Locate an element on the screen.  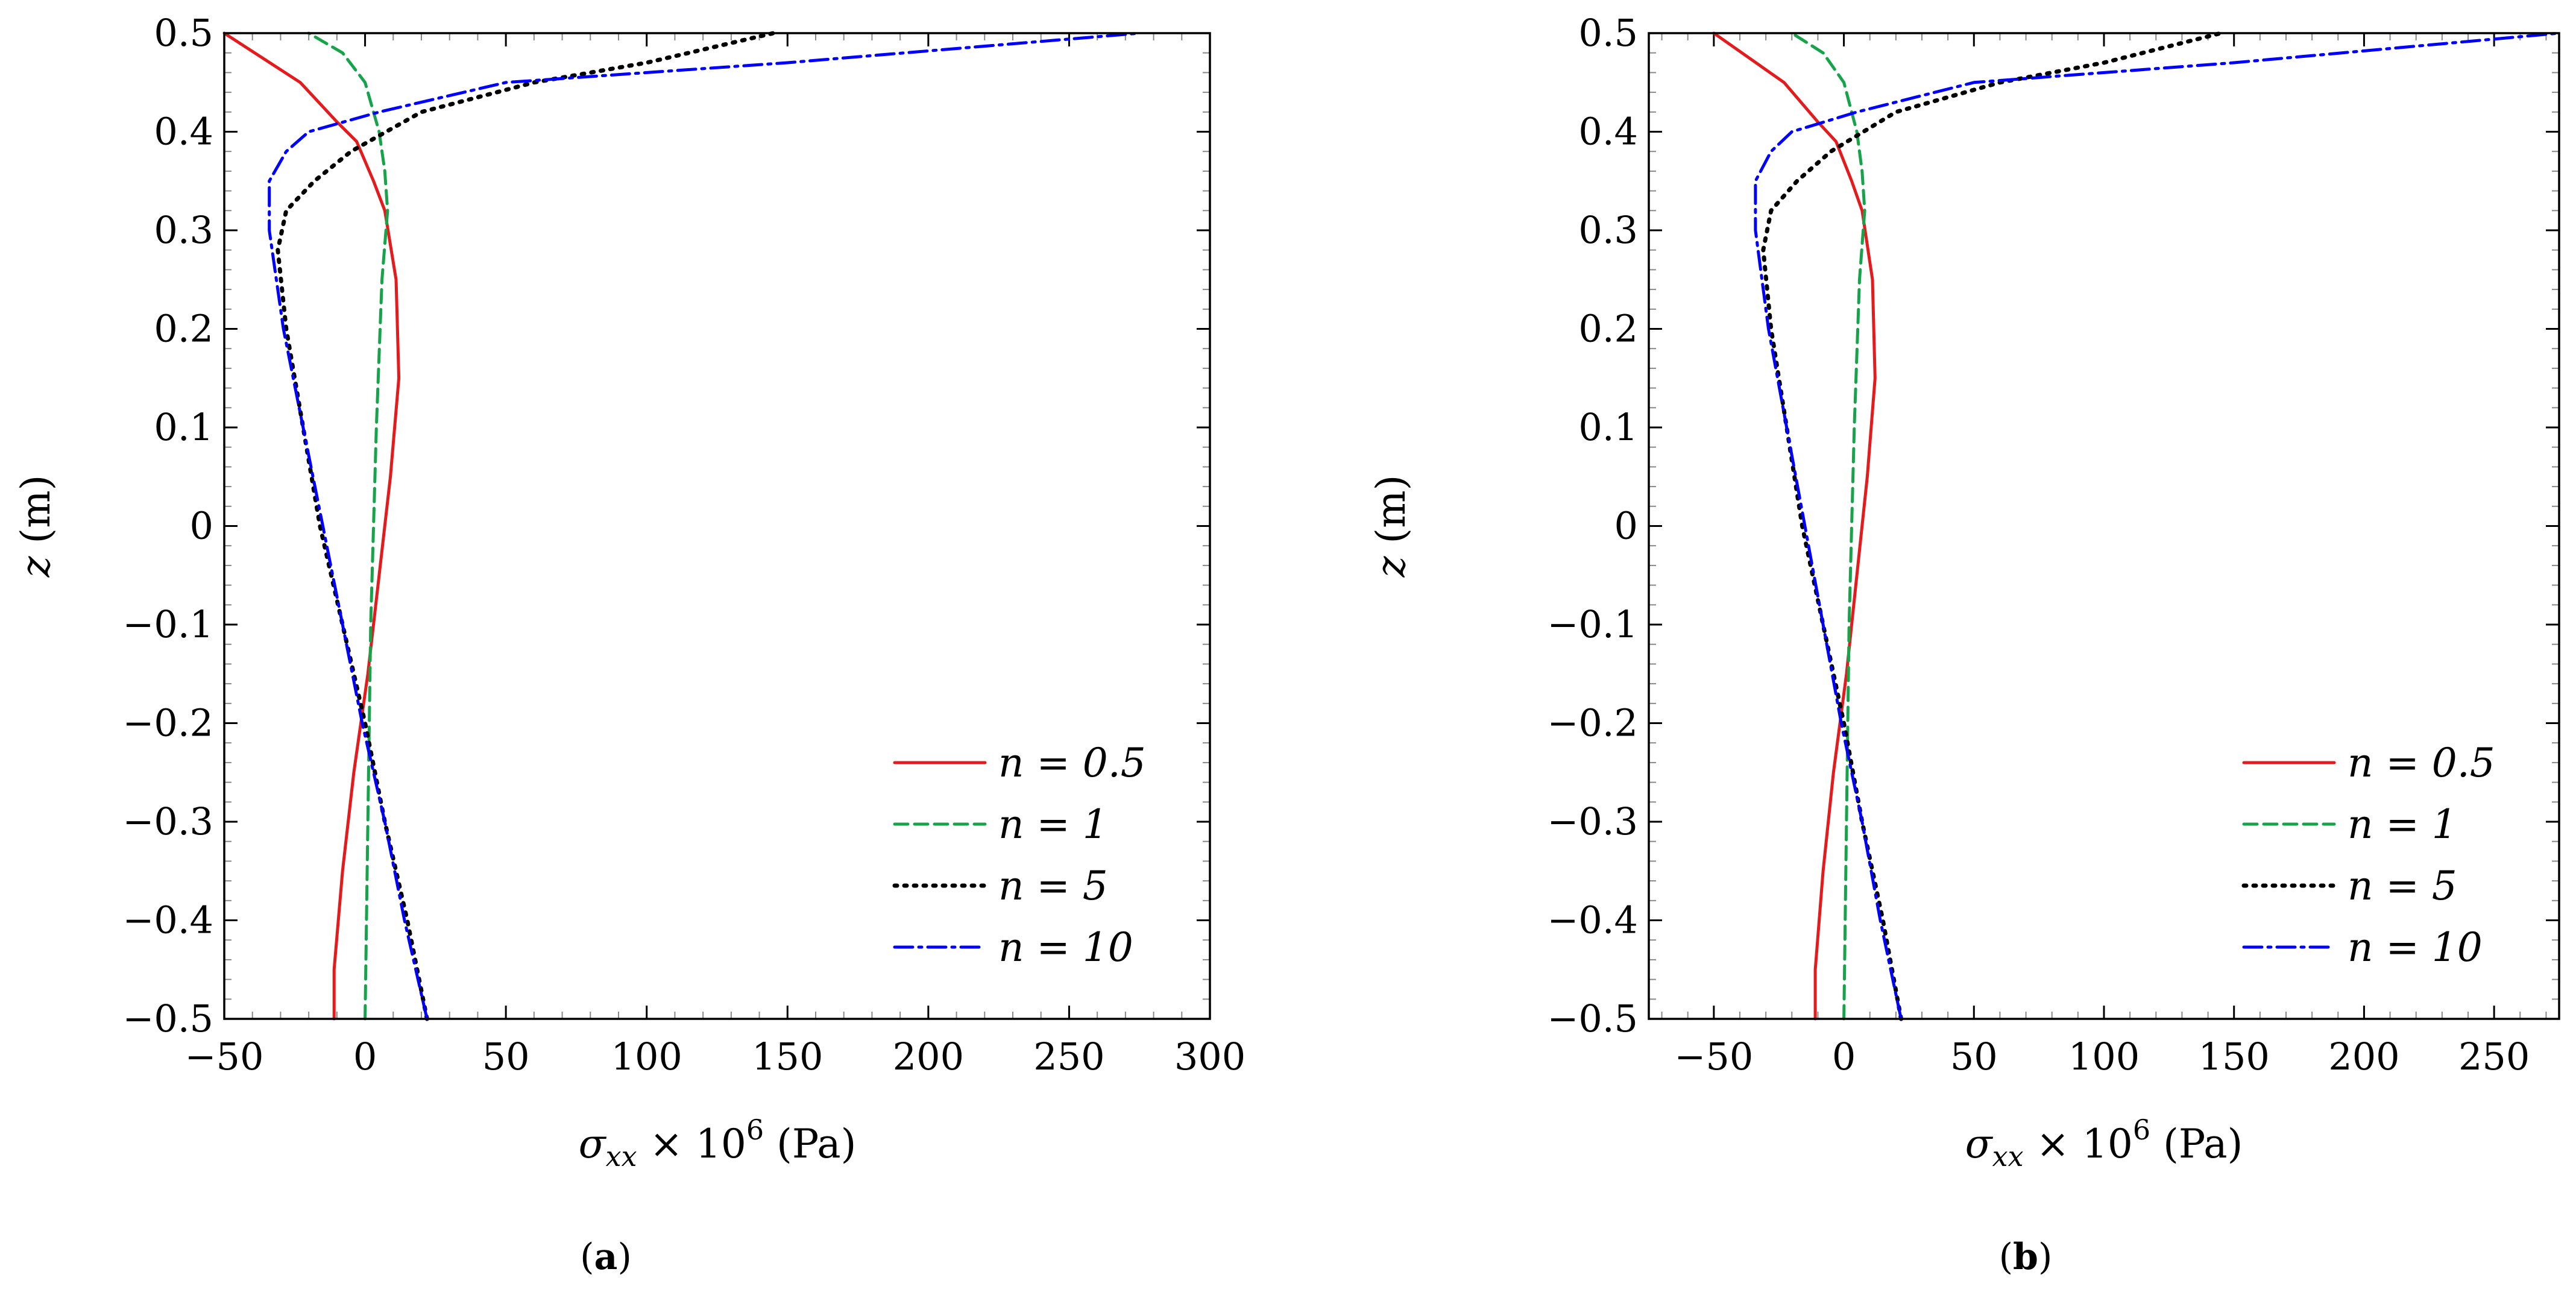
x-tick-label: 300 is located at coordinates (1209, 1057).